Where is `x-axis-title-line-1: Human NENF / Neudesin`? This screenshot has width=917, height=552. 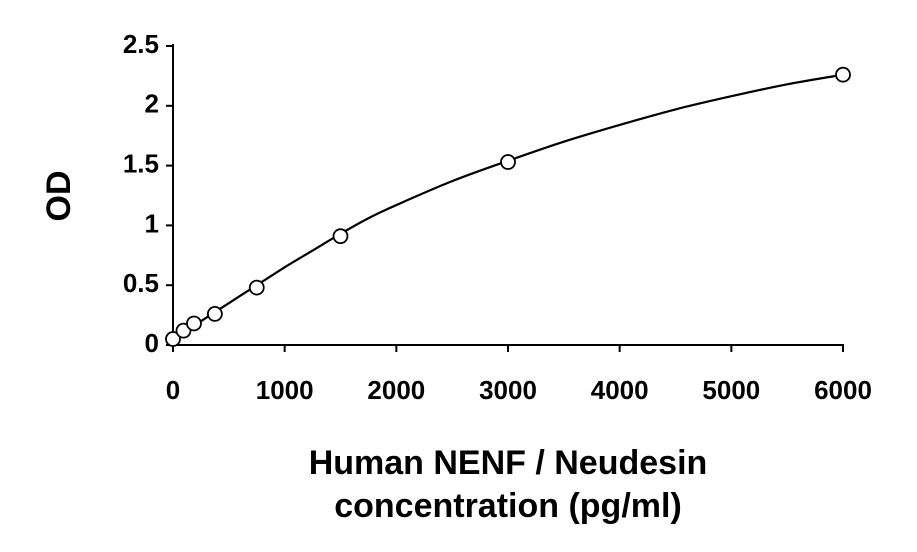 x-axis-title-line-1: Human NENF / Neudesin is located at coordinates (508, 463).